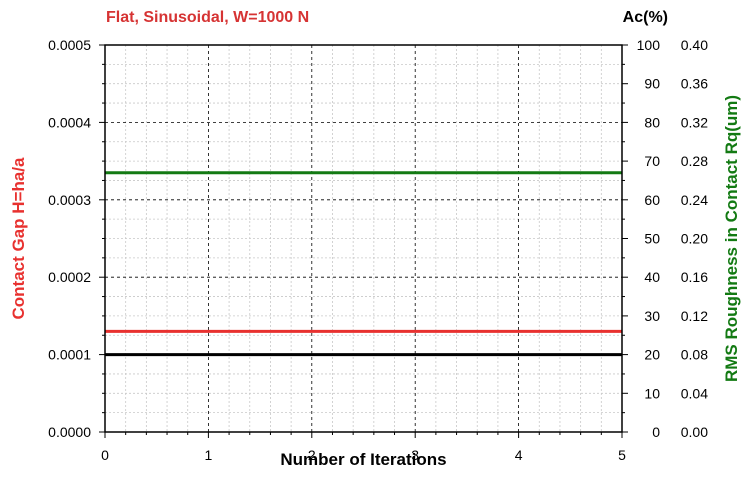 The image size is (751, 502). I want to click on rq-tick-label: 0.12, so click(694, 316).